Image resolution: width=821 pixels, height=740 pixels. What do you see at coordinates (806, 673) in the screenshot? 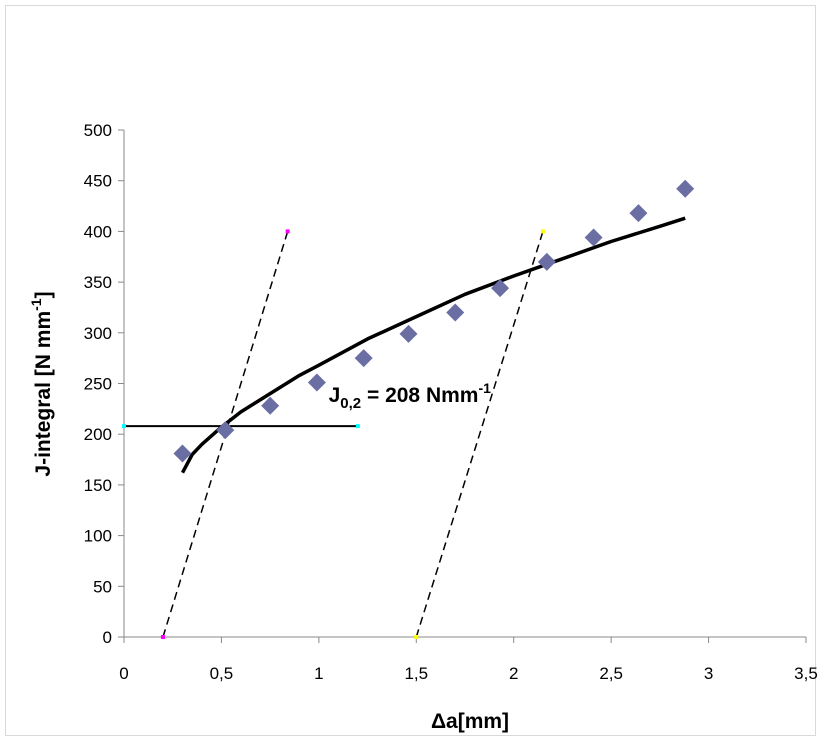
I see `x-tick-label: 3,5` at bounding box center [806, 673].